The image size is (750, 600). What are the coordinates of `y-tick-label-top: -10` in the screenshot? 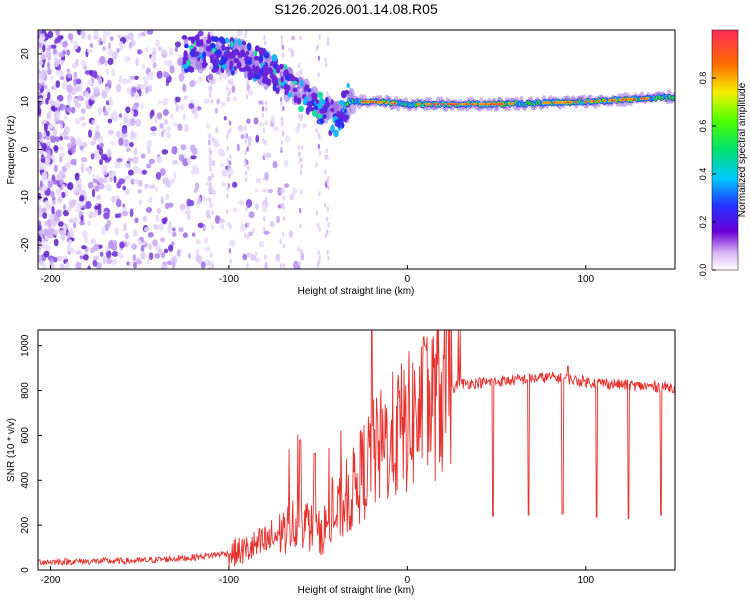 It's located at (25, 197).